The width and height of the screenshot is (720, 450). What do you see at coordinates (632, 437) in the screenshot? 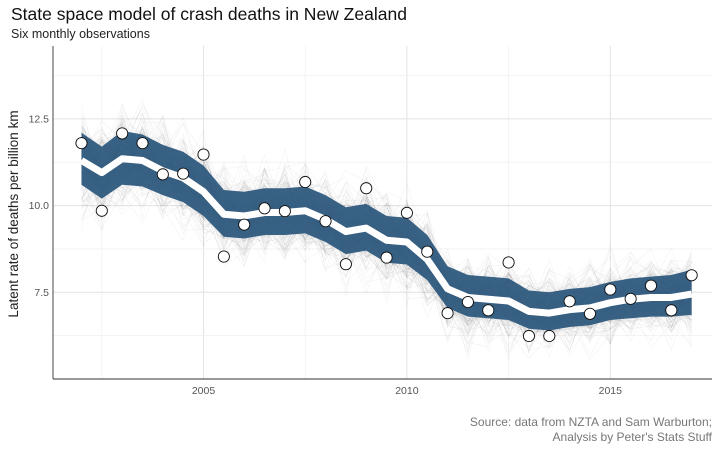
I see `caption-line-2: Analysis by Peter's Stats Stuff` at bounding box center [632, 437].